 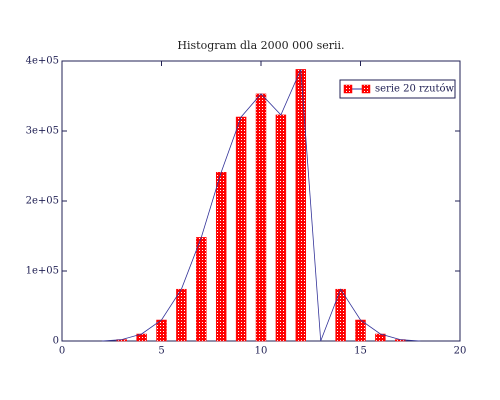 What do you see at coordinates (42, 271) in the screenshot?
I see `y-tick-label: 1e+05` at bounding box center [42, 271].